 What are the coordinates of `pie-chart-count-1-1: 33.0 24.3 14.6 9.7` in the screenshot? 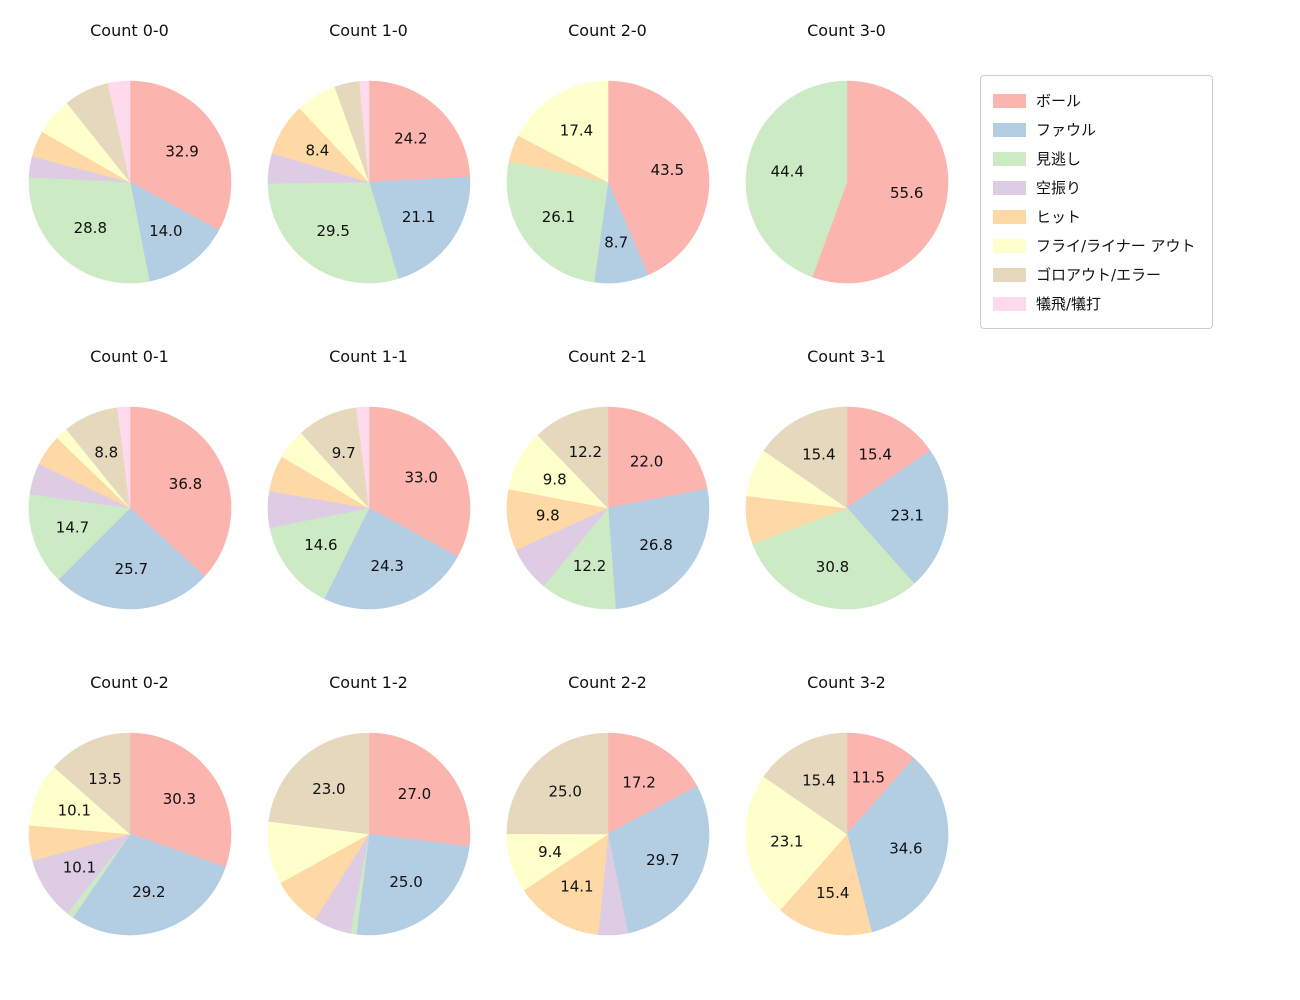 It's located at (368, 508).